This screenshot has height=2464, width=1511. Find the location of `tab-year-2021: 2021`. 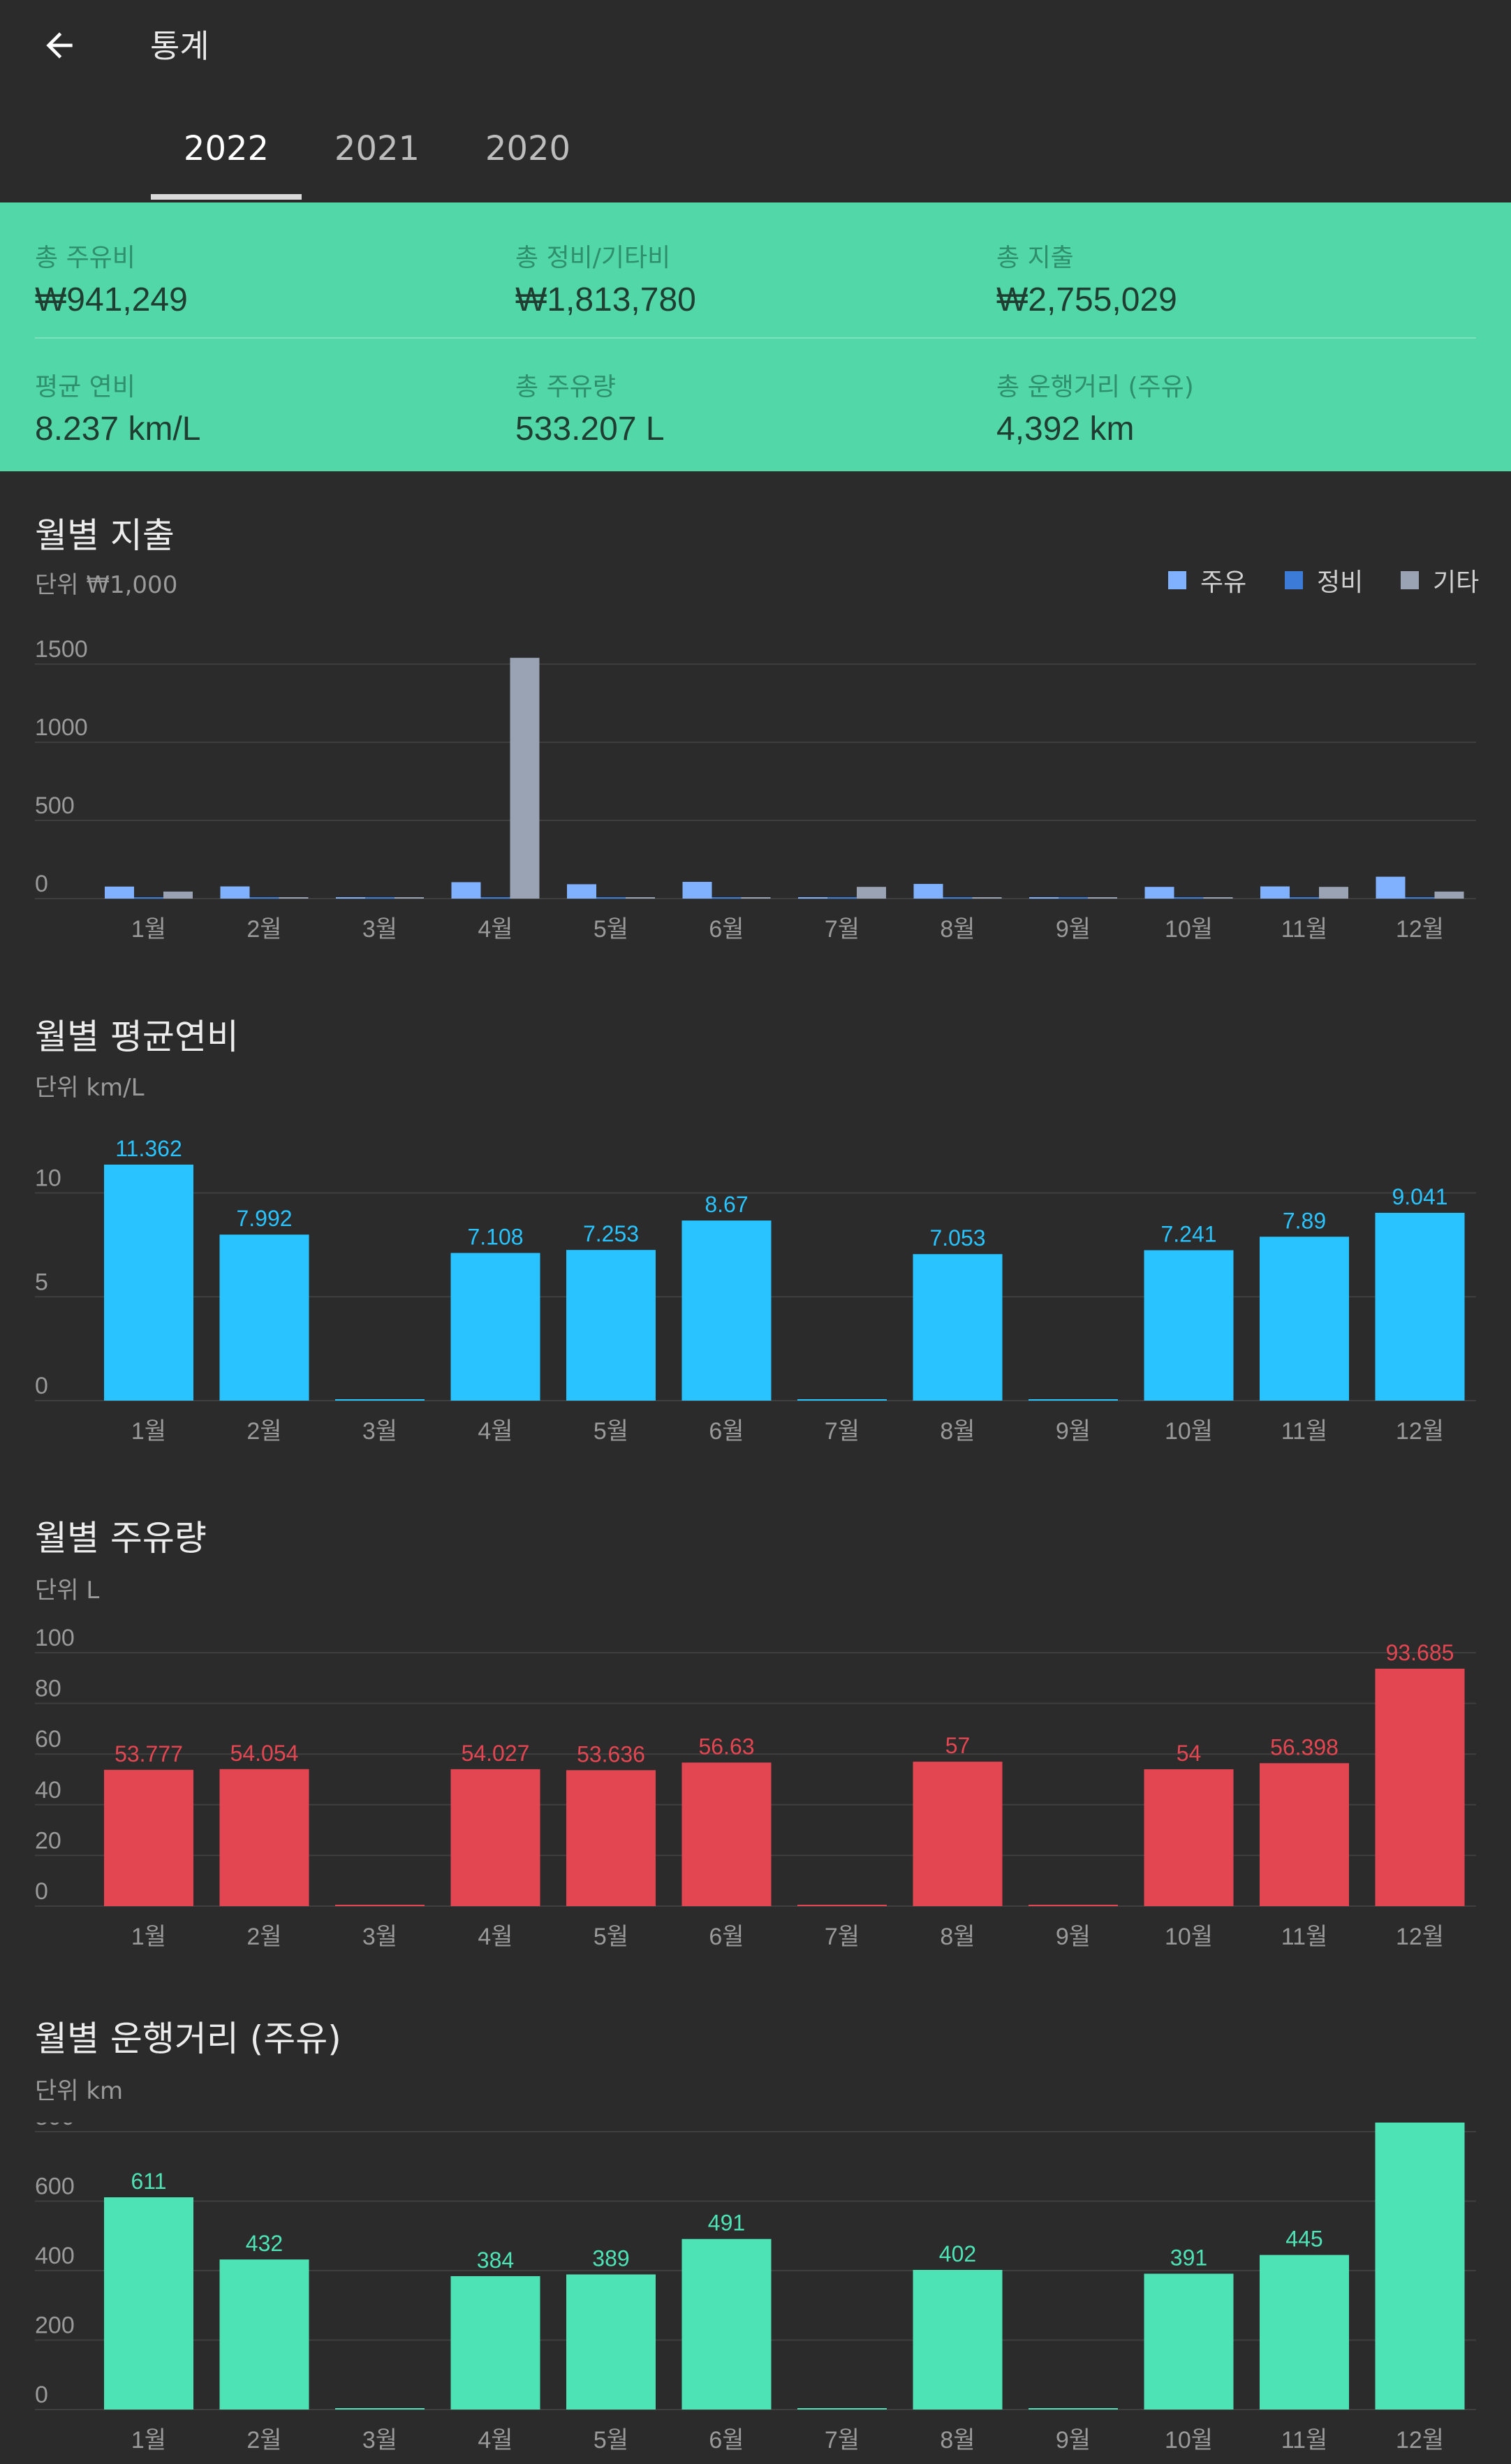

tab-year-2021: 2021 is located at coordinates (377, 148).